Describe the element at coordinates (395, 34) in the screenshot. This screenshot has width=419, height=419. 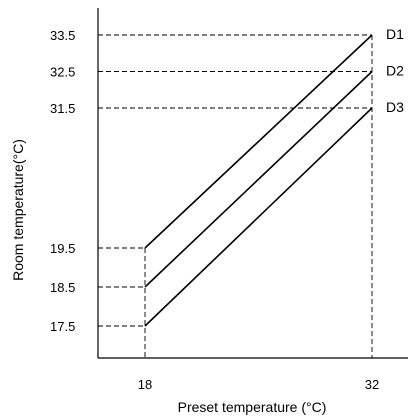
I see `series-label-d1: D1` at that location.